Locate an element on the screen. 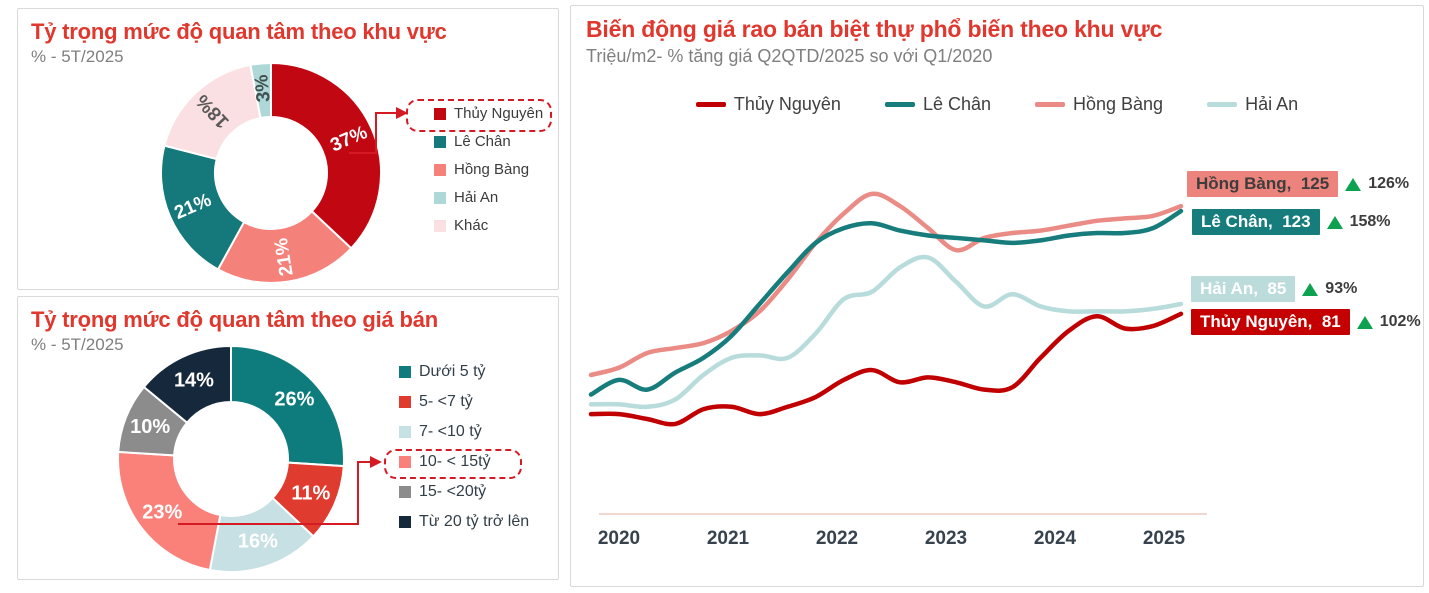  growth-percent-label: 93% is located at coordinates (1341, 288).